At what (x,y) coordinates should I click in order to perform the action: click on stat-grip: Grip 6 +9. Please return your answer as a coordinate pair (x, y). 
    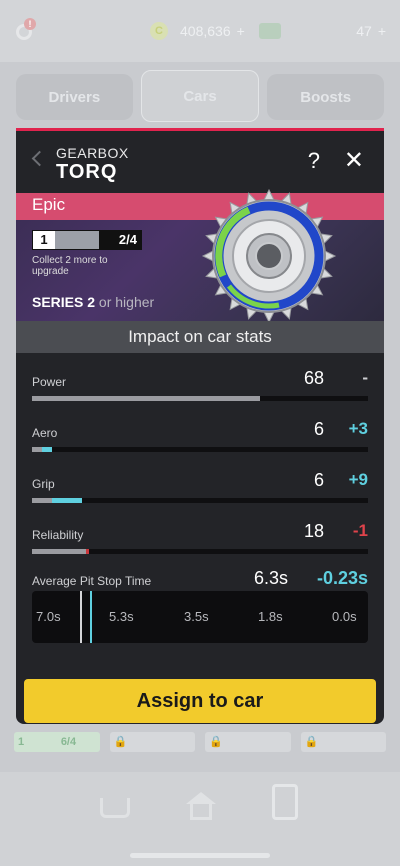
    Looking at the image, I should click on (200, 487).